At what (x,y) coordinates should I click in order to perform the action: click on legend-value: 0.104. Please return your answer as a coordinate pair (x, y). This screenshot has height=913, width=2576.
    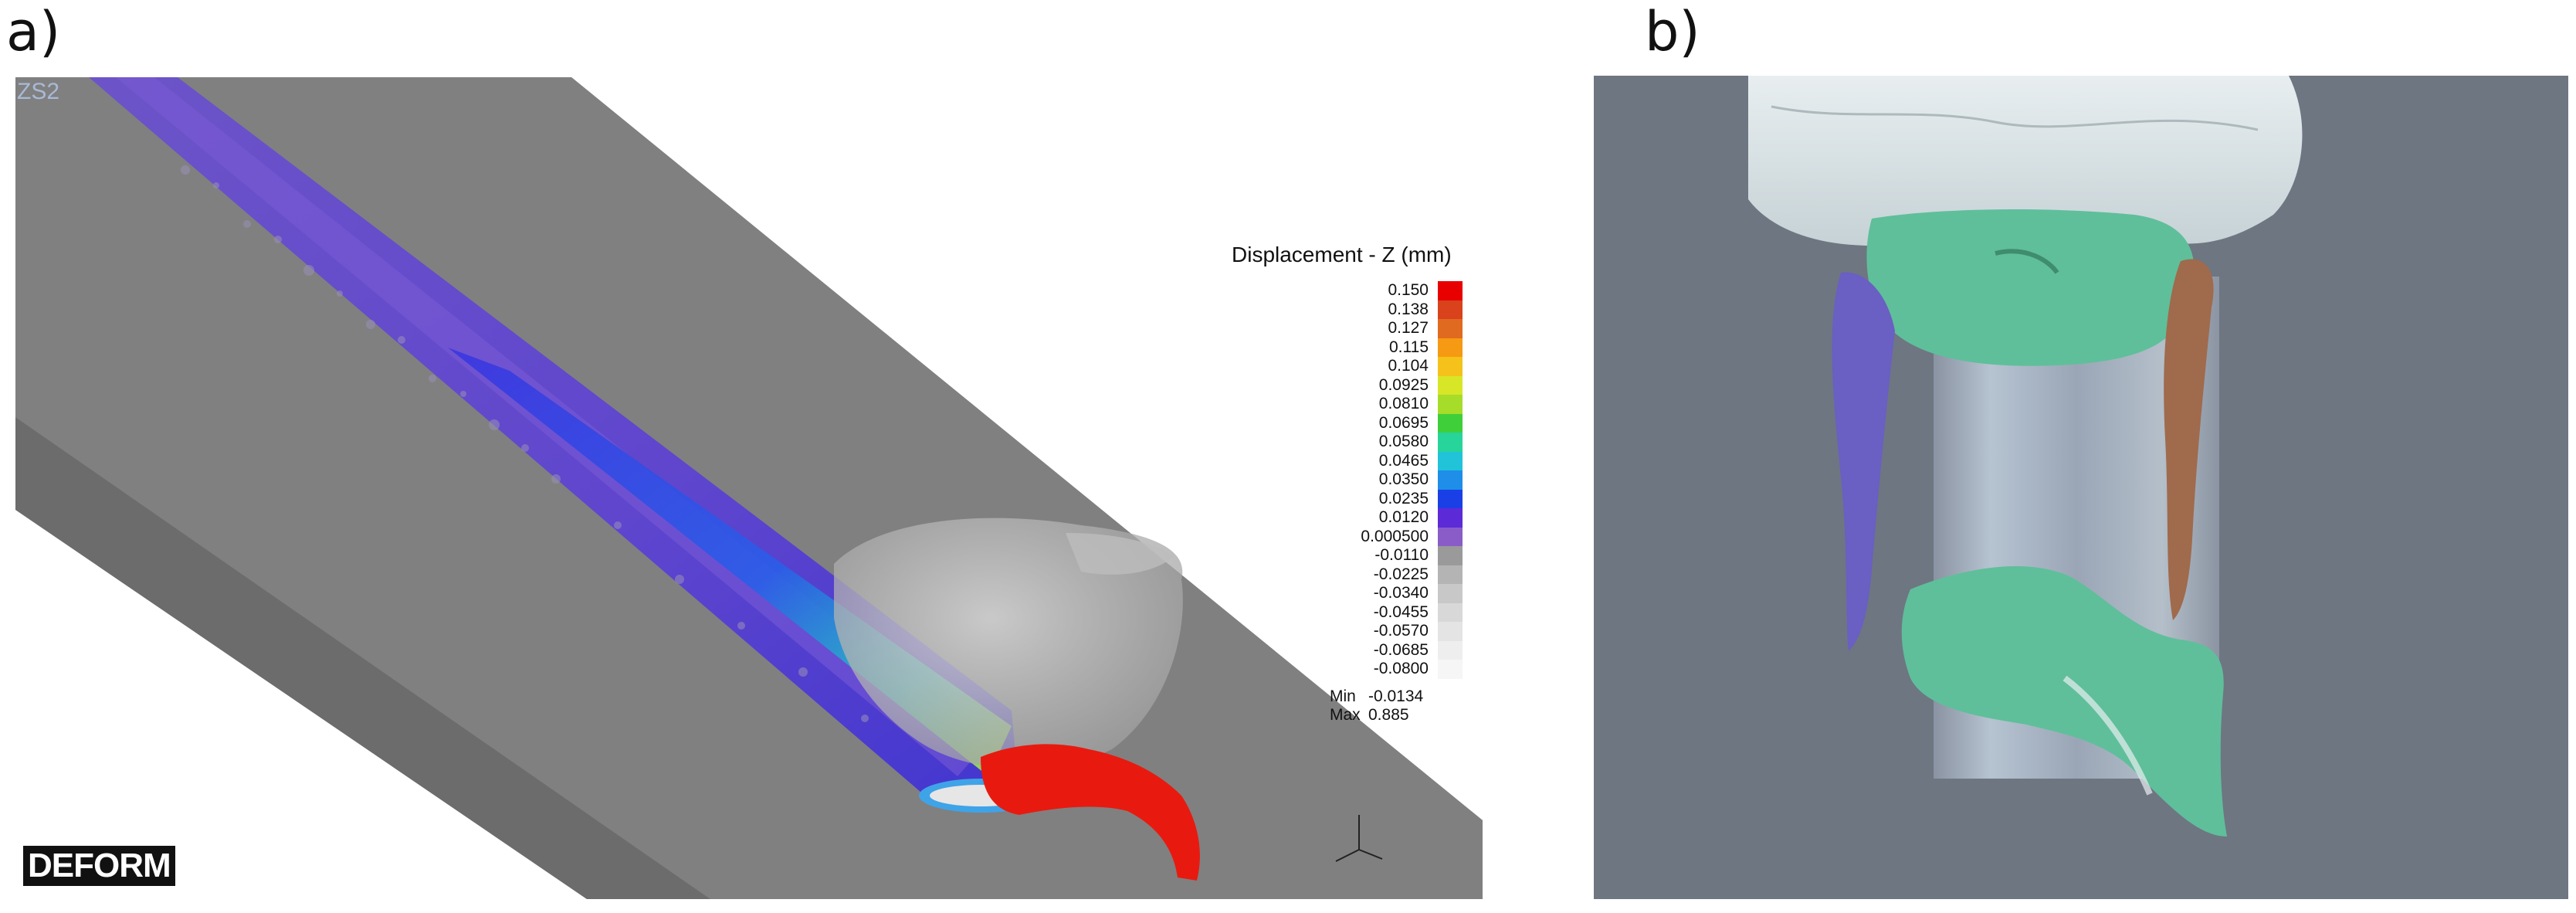
    Looking at the image, I should click on (1408, 366).